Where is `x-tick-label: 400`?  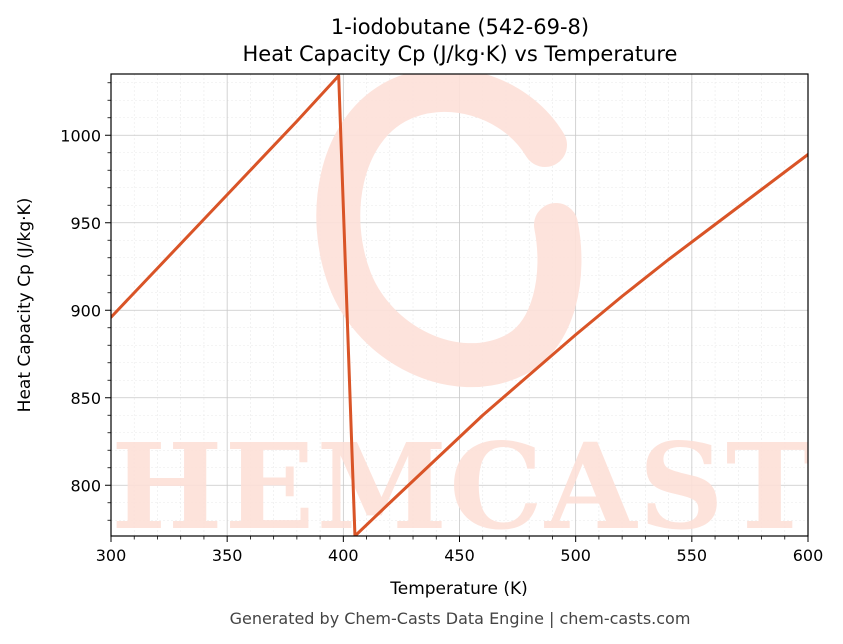
x-tick-label: 400 is located at coordinates (343, 555).